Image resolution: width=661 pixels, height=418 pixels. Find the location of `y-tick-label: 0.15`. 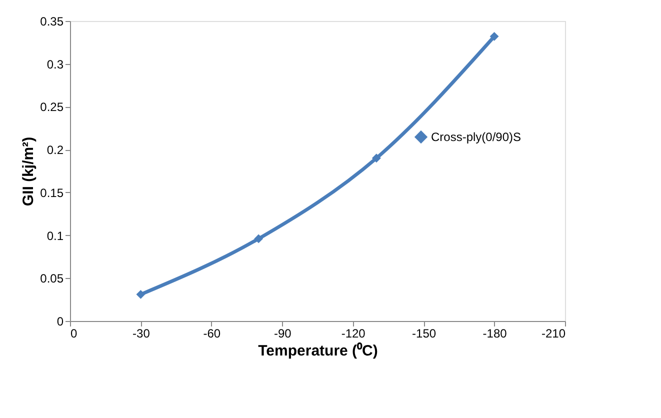

y-tick-label: 0.15 is located at coordinates (52, 193).